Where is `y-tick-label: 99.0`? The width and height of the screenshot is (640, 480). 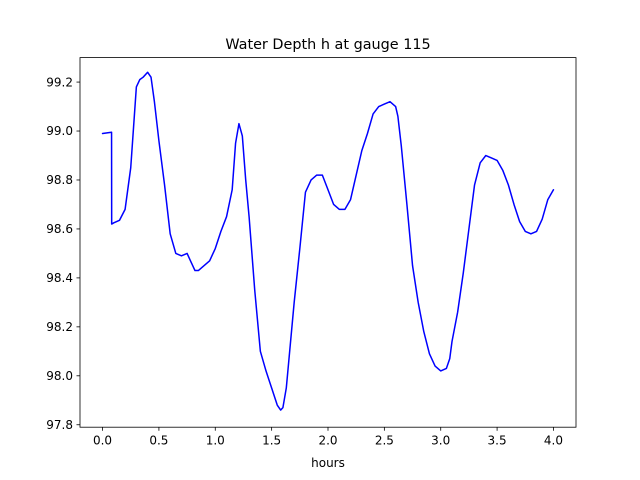
y-tick-label: 99.0 is located at coordinates (59, 131).